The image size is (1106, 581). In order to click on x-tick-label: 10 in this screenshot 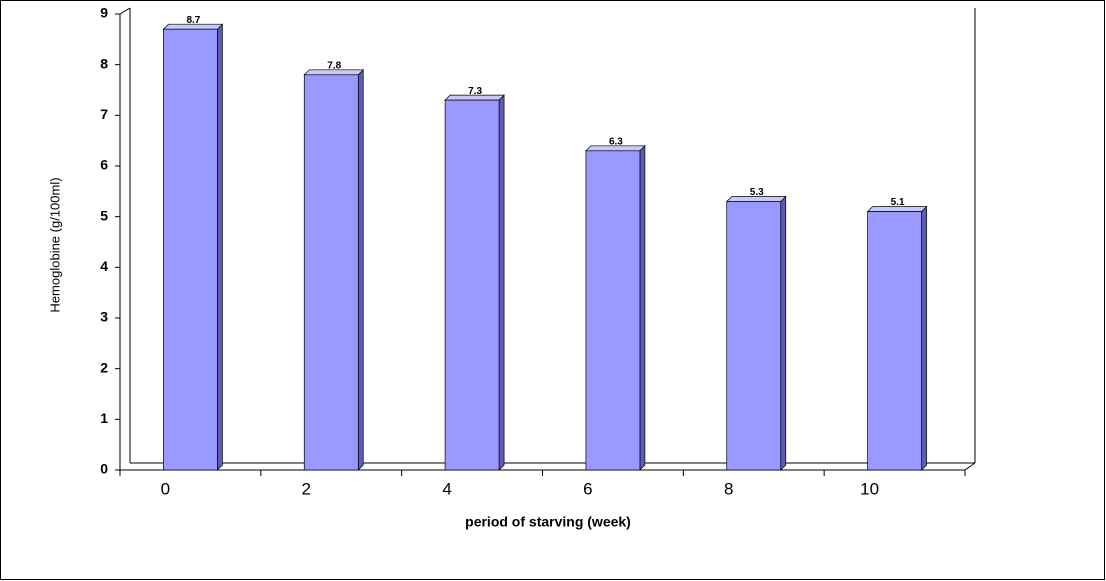, I will do `click(869, 488)`.